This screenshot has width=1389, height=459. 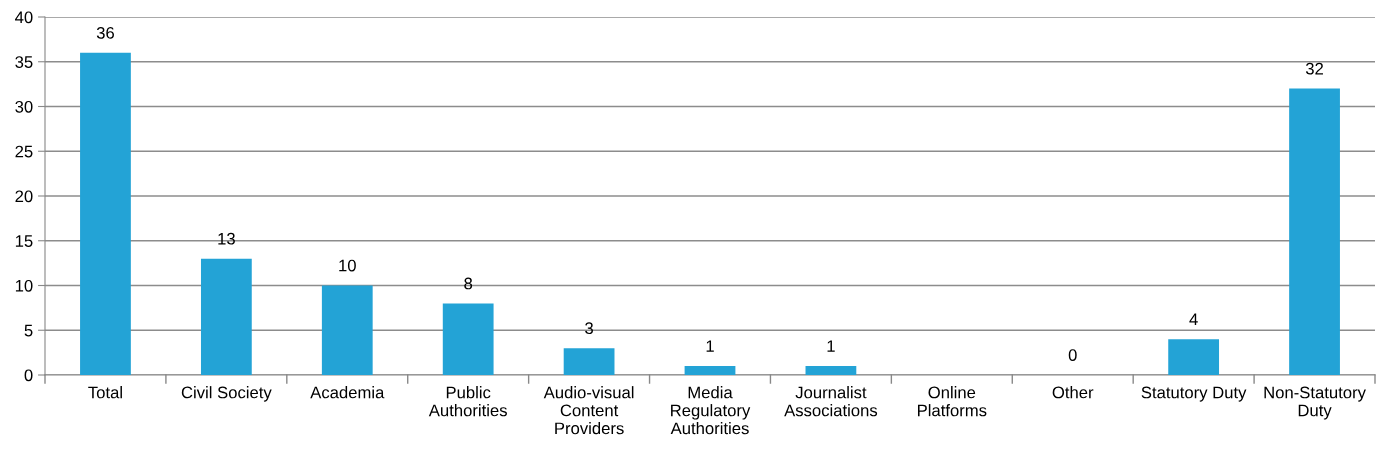 What do you see at coordinates (24, 62) in the screenshot?
I see `y-tick-label: 35` at bounding box center [24, 62].